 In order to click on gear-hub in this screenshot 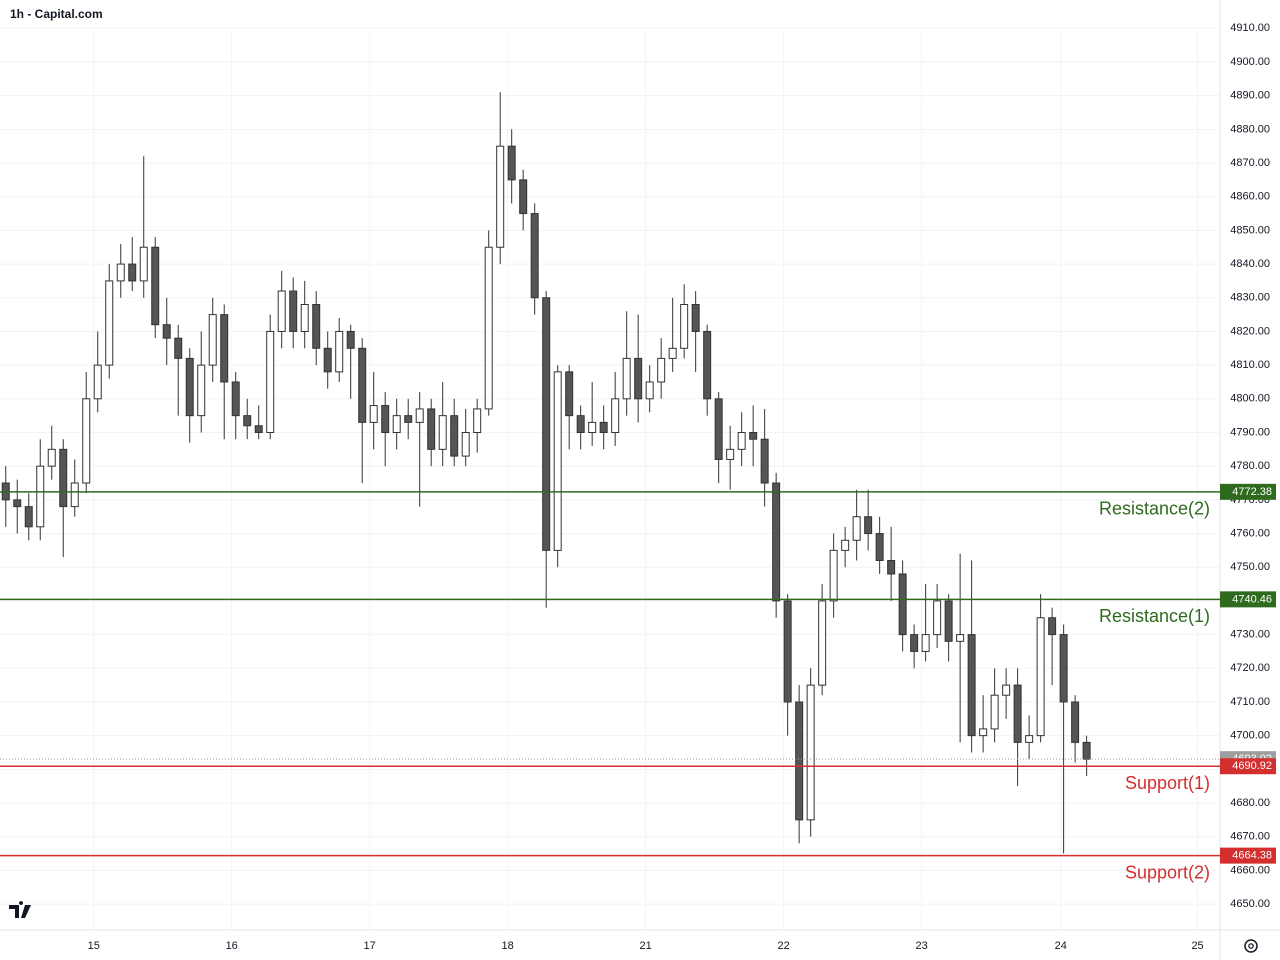, I will do `click(1251, 946)`.